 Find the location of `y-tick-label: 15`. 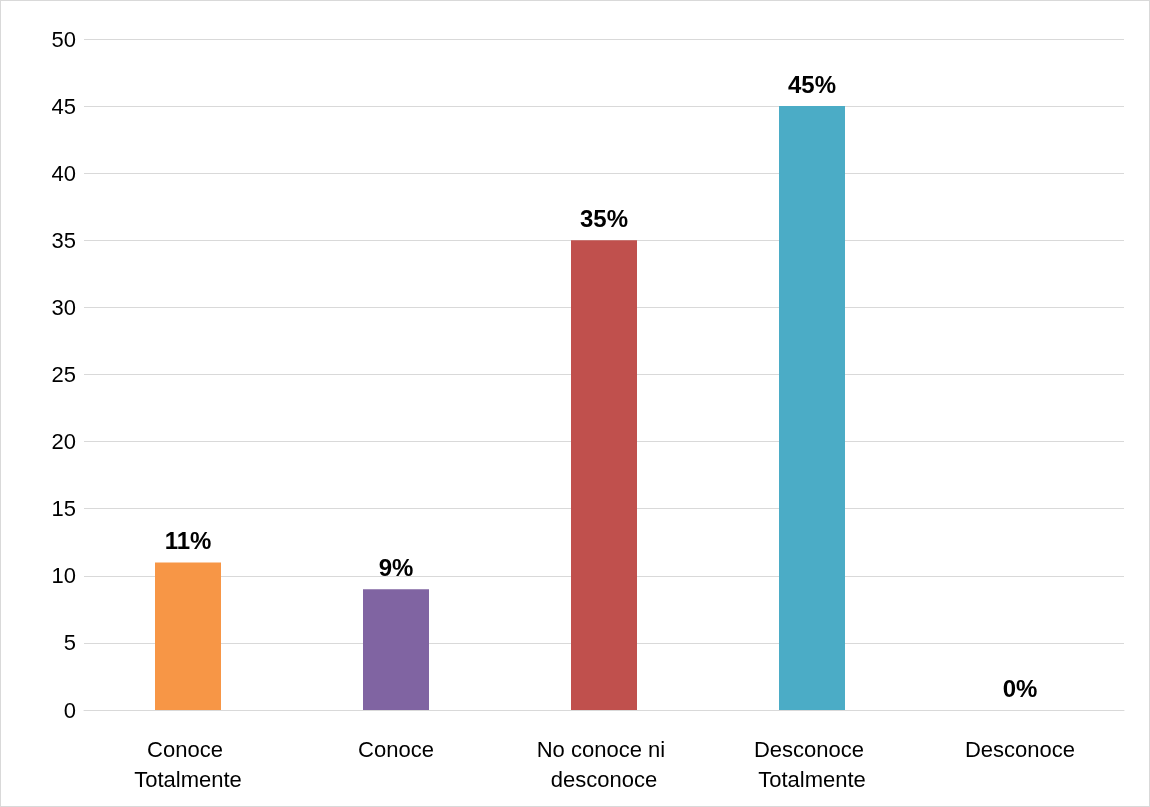

y-tick-label: 15 is located at coordinates (63, 509).